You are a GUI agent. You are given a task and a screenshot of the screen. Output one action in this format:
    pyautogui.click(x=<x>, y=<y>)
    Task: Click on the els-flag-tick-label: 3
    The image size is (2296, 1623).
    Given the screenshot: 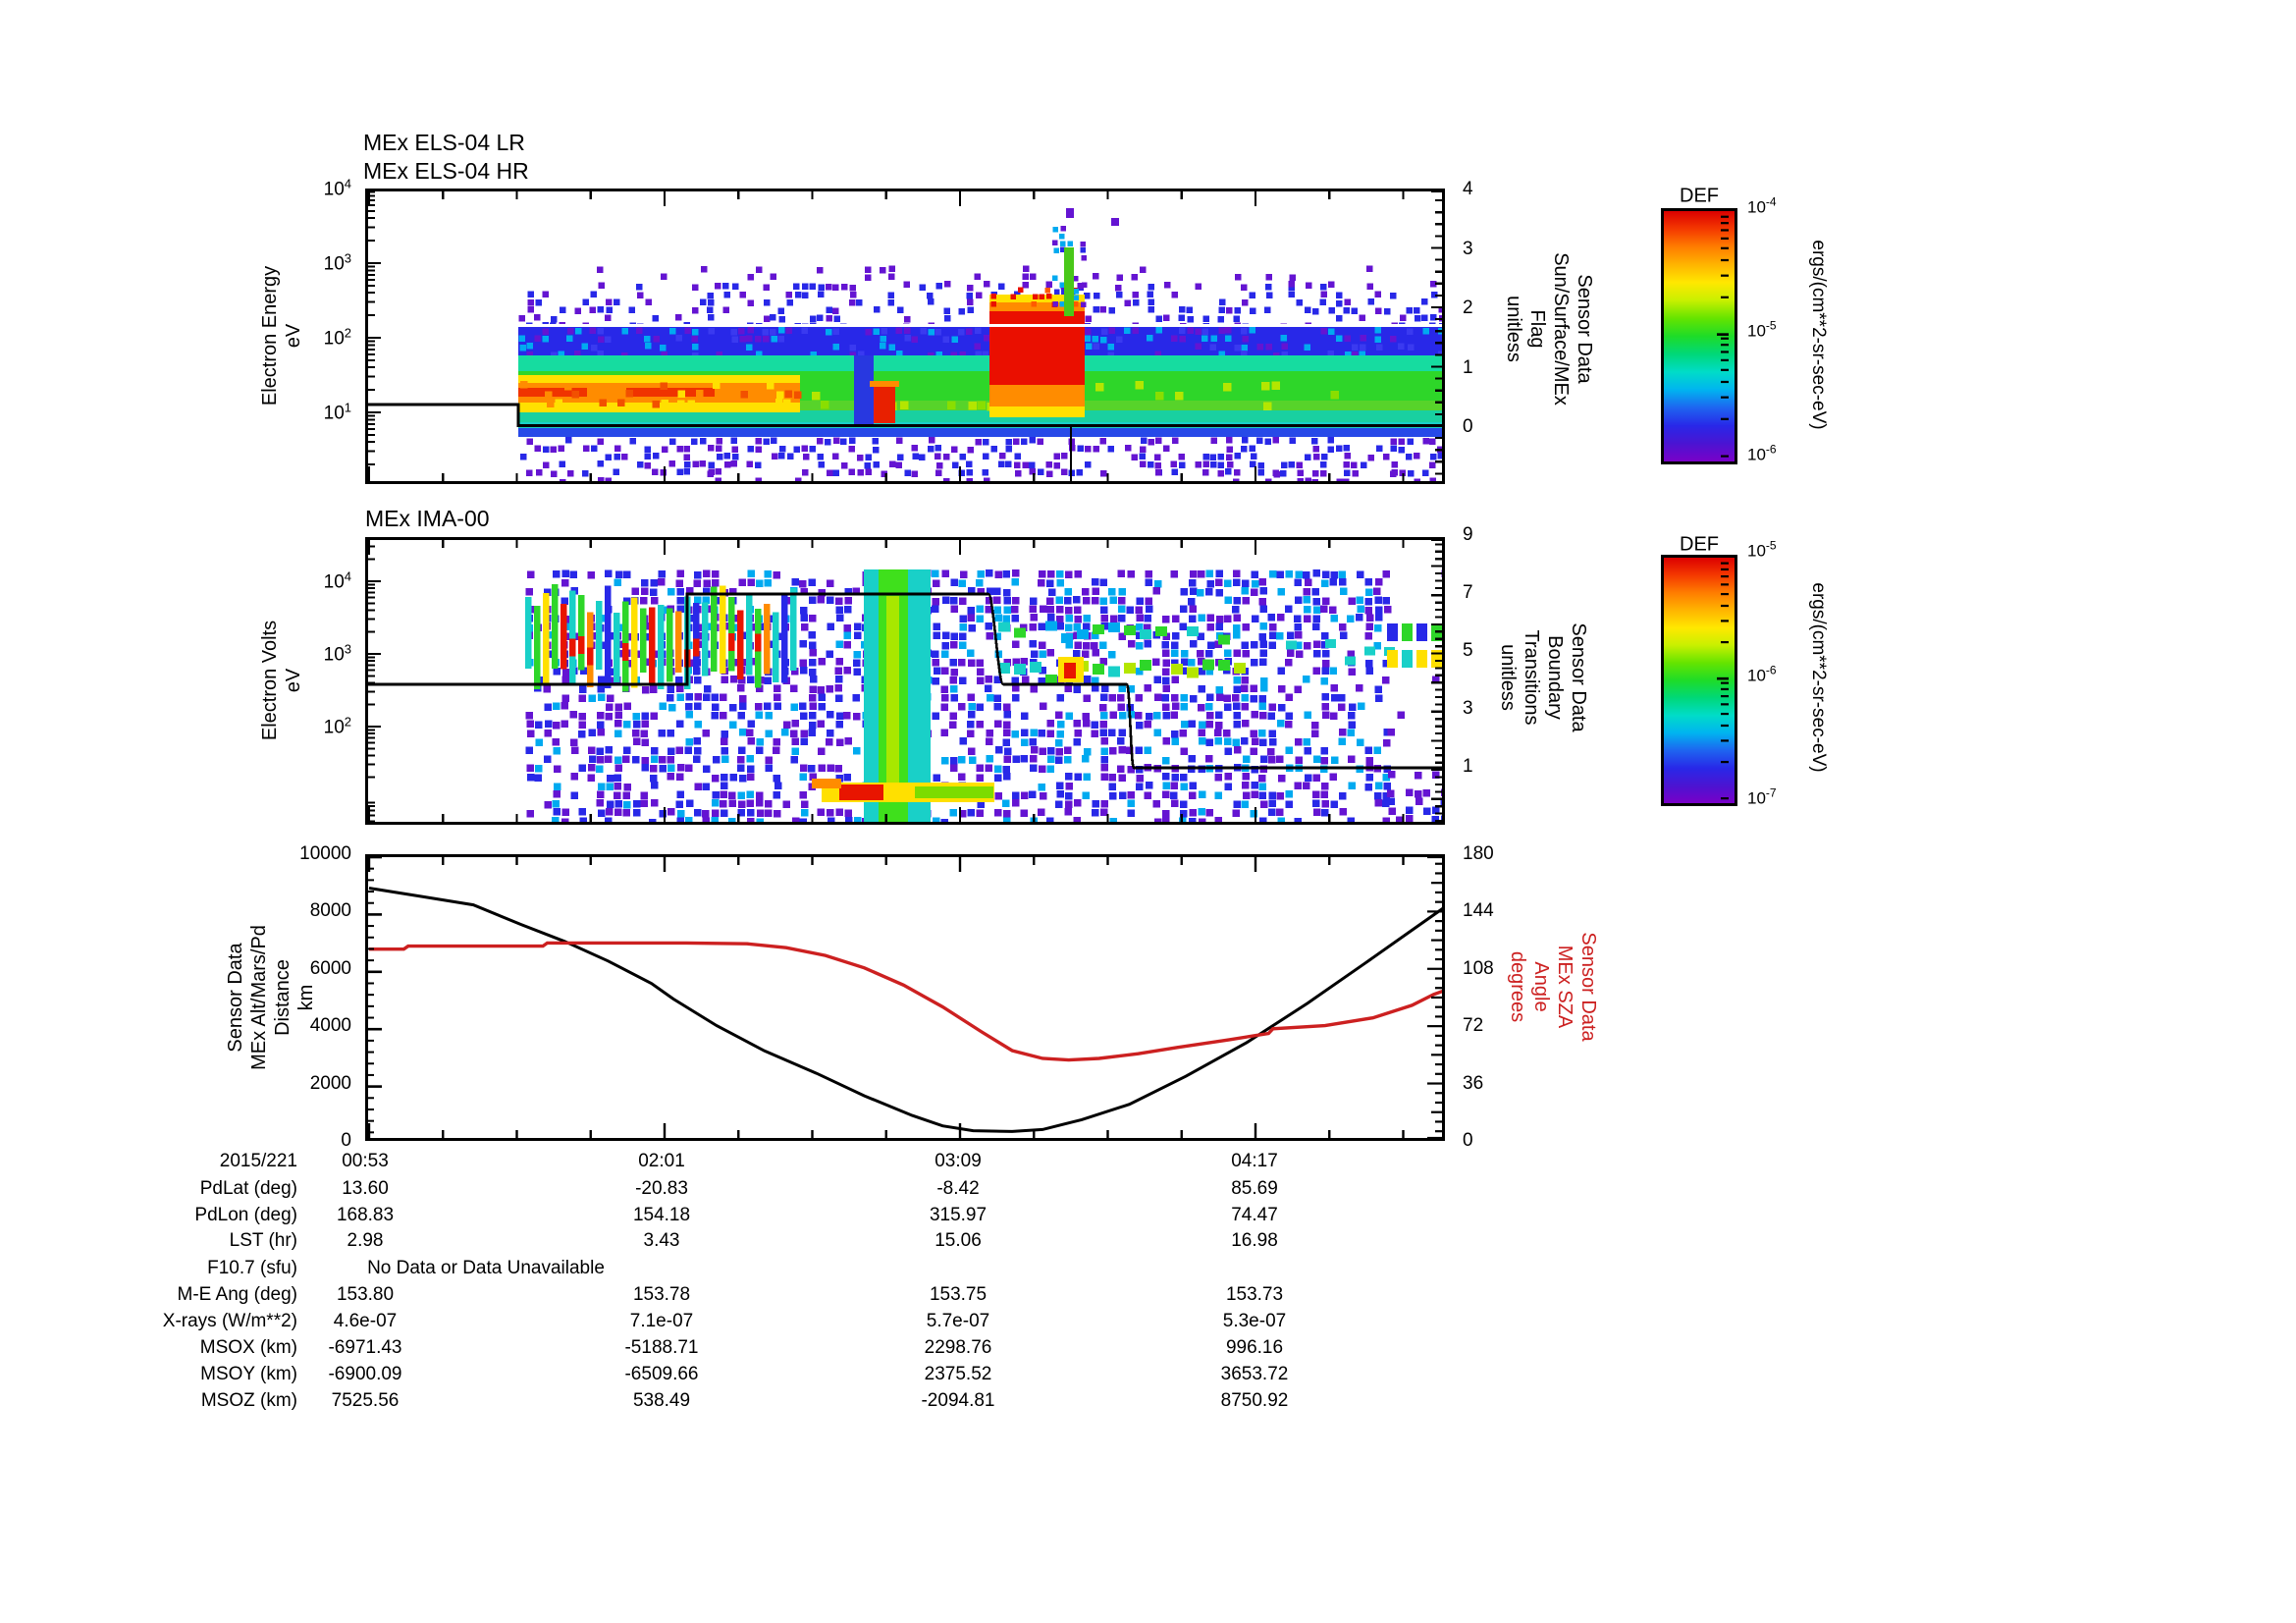 What is the action you would take?
    pyautogui.click(x=1468, y=249)
    